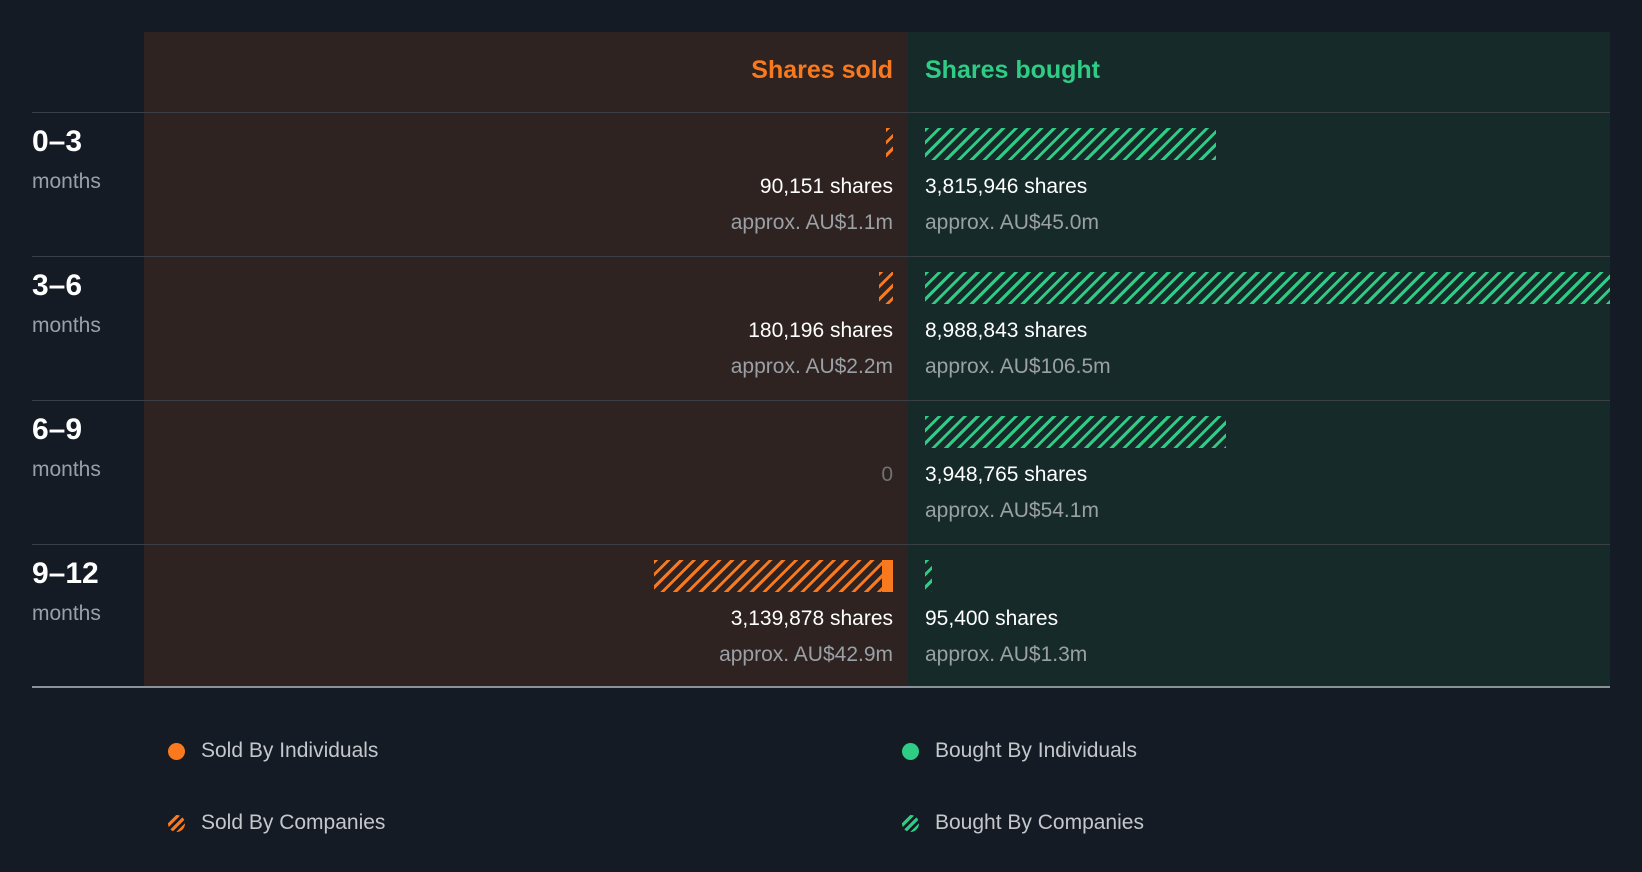 The height and width of the screenshot is (872, 1642). What do you see at coordinates (57, 285) in the screenshot?
I see `period-range: 3–6` at bounding box center [57, 285].